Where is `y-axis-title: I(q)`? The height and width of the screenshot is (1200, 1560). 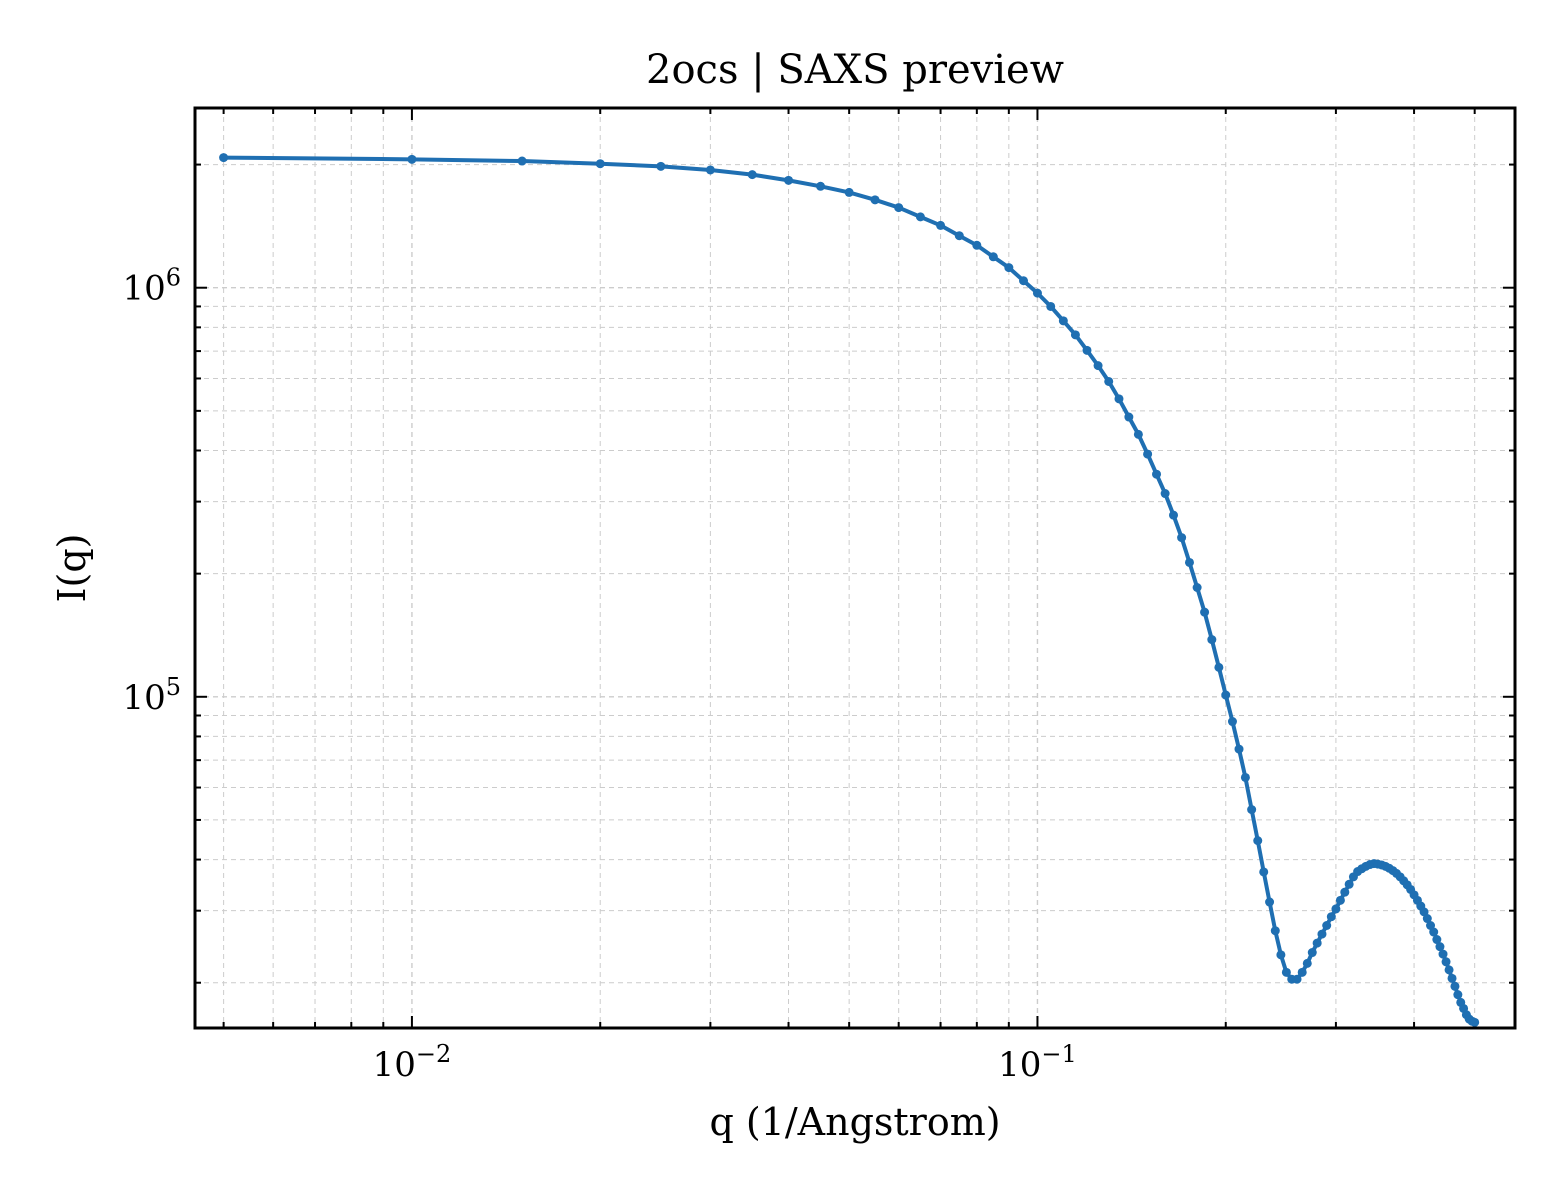 y-axis-title: I(q) is located at coordinates (72, 568).